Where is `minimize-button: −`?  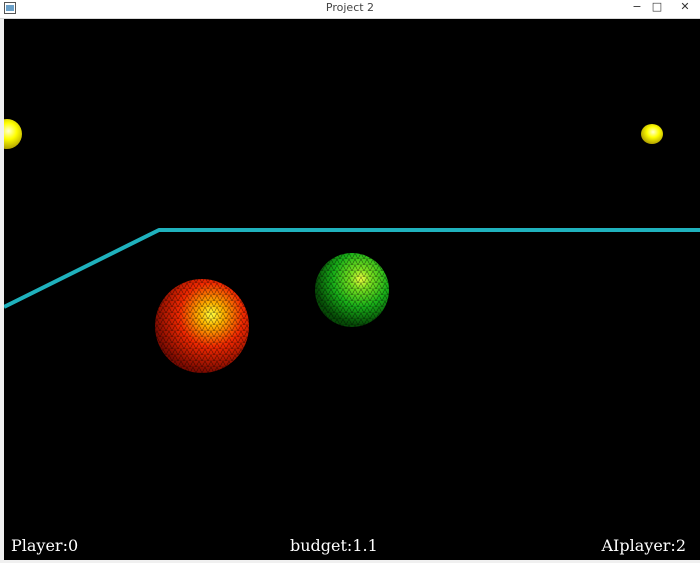
minimize-button: − is located at coordinates (637, 6).